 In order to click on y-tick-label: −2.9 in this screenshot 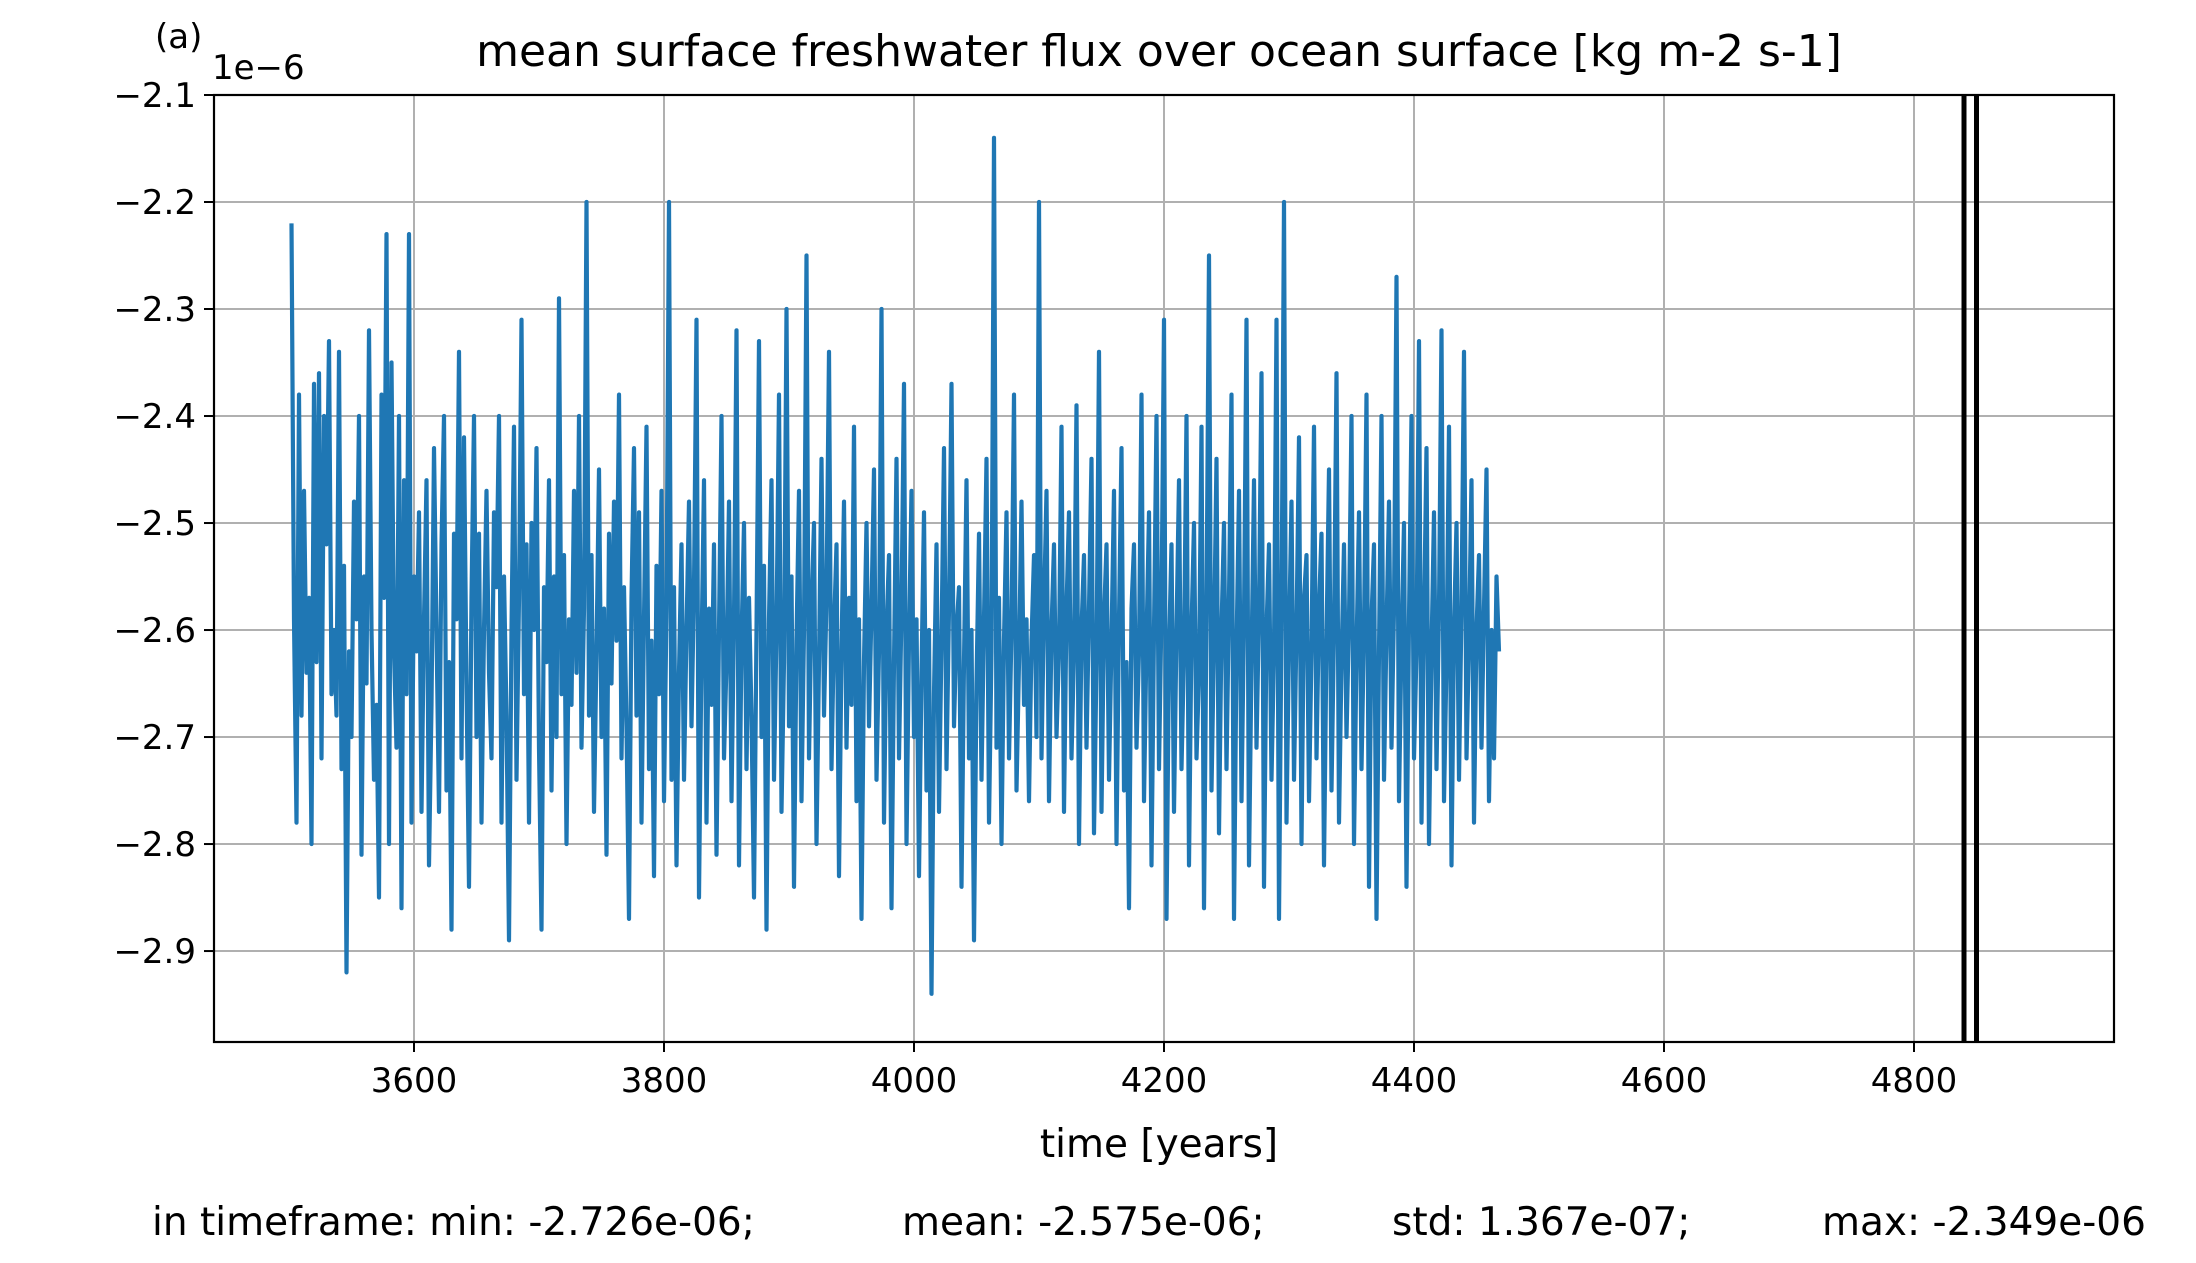, I will do `click(154, 952)`.